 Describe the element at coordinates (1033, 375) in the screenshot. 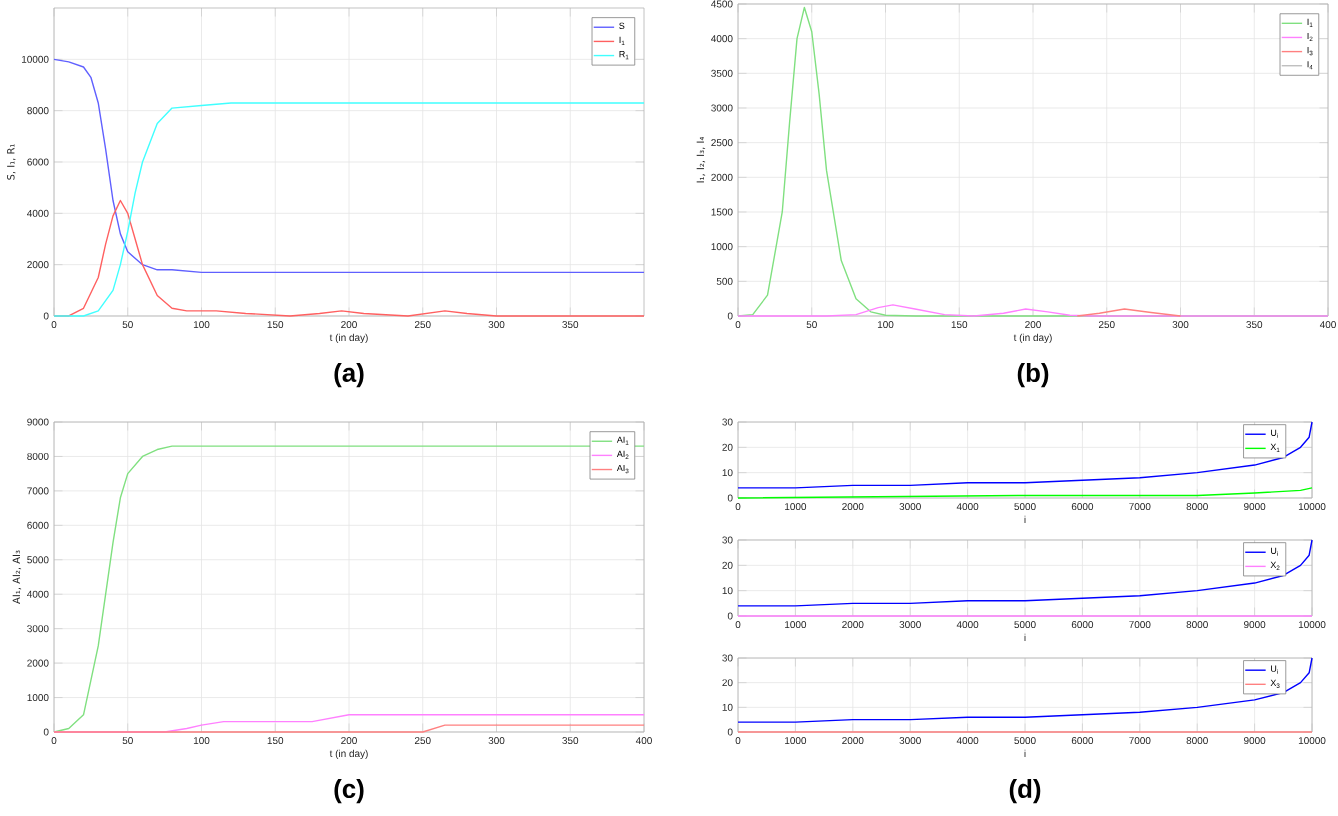

I see `text: (b)` at that location.